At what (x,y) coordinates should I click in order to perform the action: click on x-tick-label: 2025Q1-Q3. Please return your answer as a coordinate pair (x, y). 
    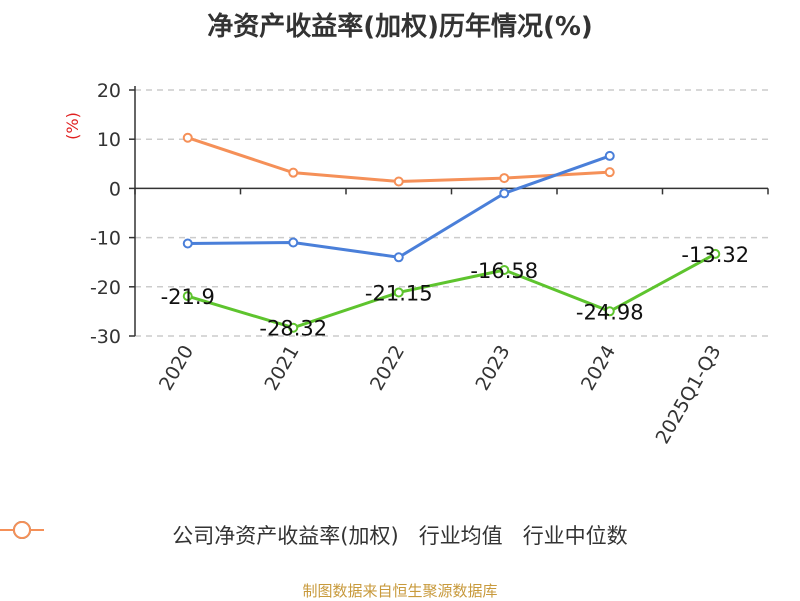
    Looking at the image, I should click on (689, 395).